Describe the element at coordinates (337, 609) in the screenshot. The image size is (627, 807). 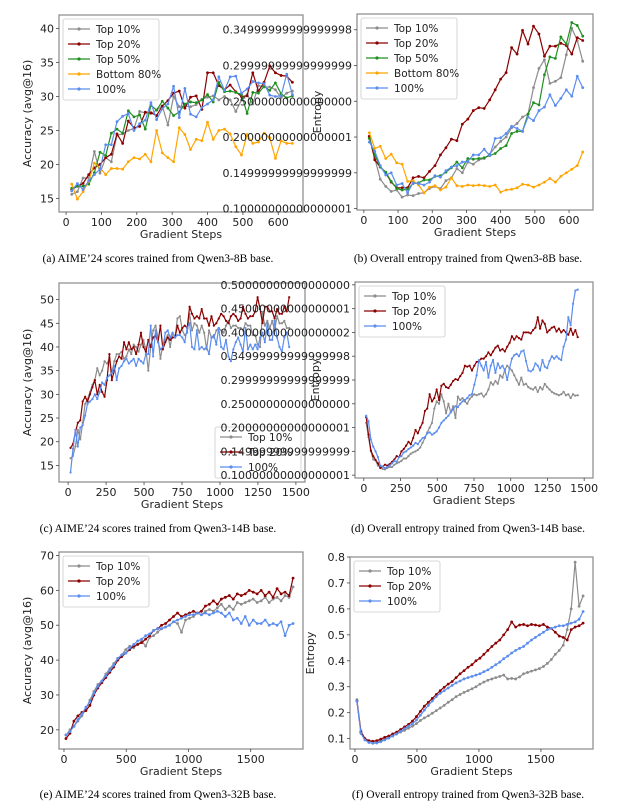
I see `y-tick-label: 0.6` at that location.